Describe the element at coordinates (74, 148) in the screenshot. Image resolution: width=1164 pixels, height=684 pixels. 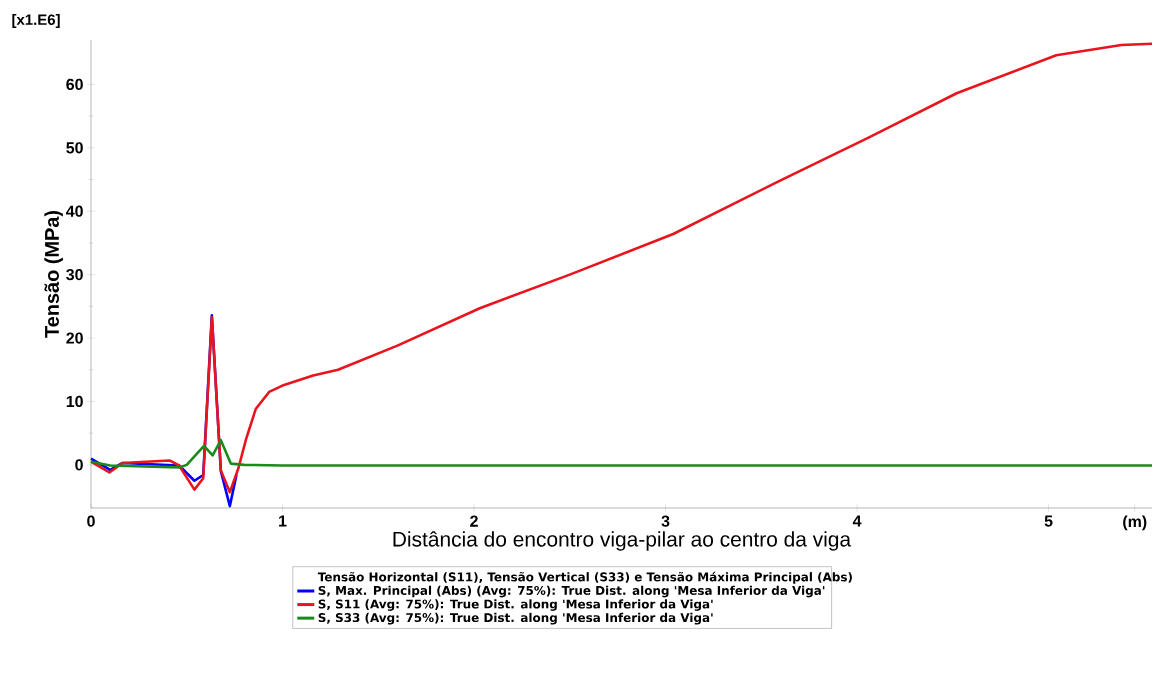
I see `y-tick-label: 50` at that location.